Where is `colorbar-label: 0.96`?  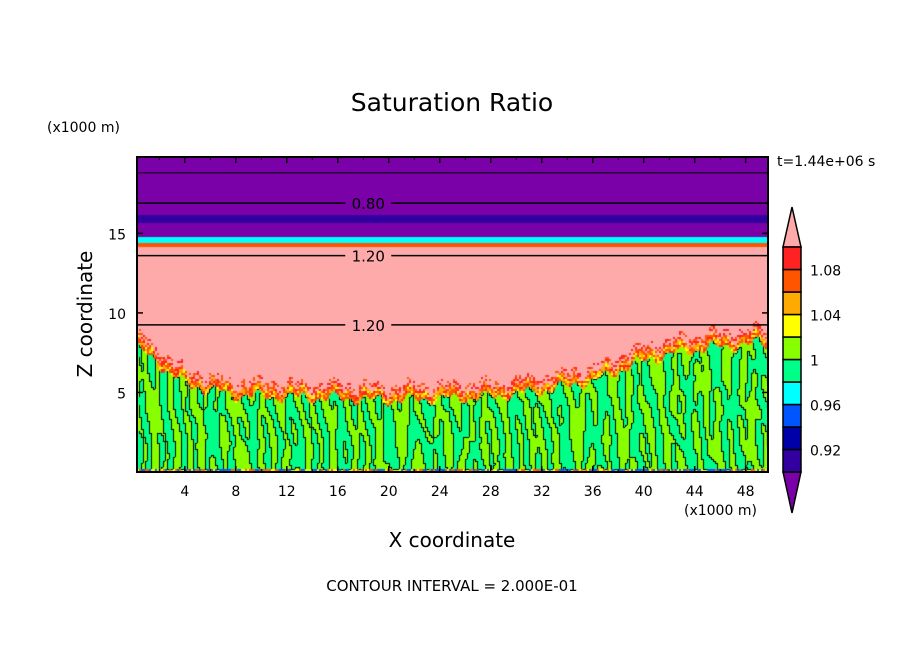
colorbar-label: 0.96 is located at coordinates (825, 407).